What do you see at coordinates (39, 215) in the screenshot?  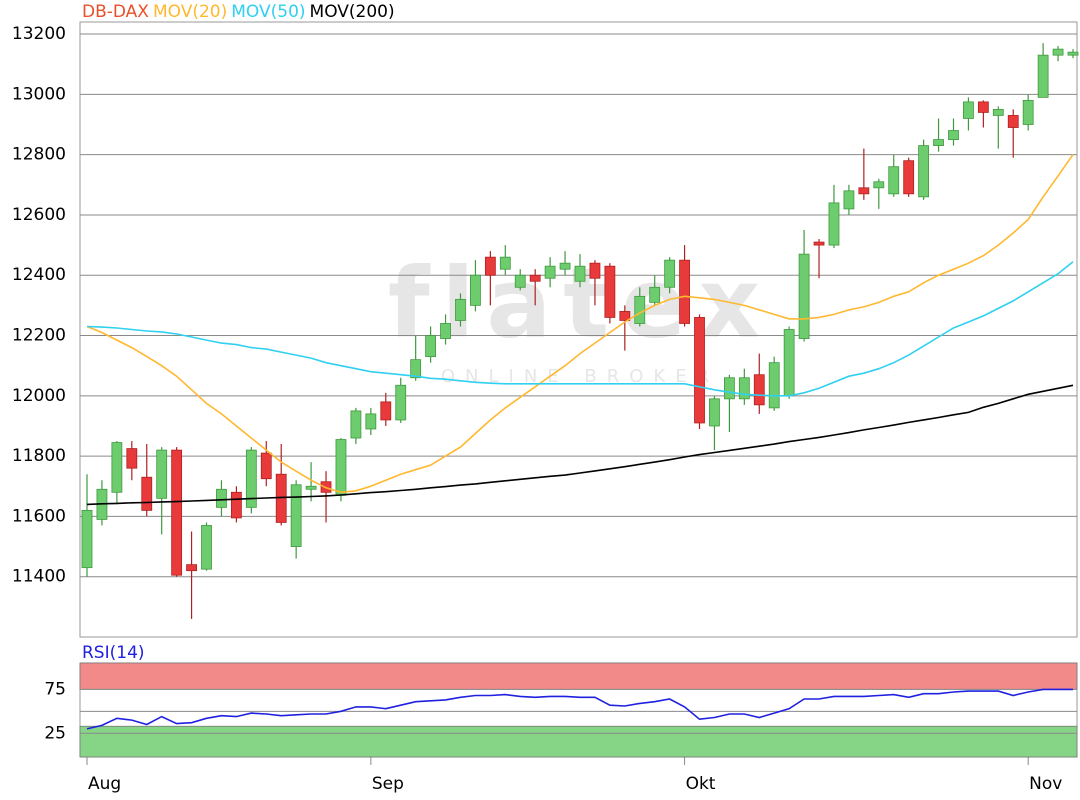 I see `y-tick-label: 12600` at bounding box center [39, 215].